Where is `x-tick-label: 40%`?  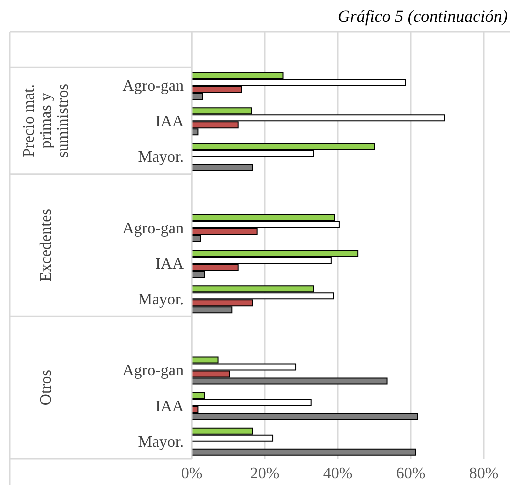
x-tick-label: 40% is located at coordinates (338, 473).